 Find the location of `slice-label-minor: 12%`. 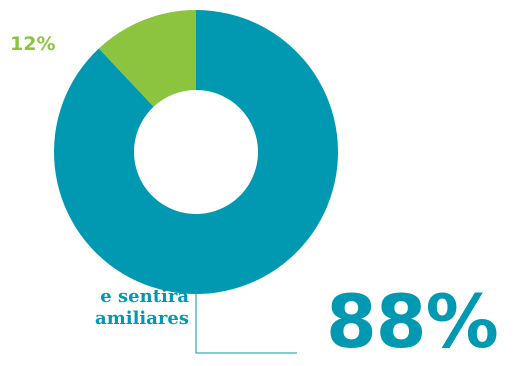

slice-label-minor: 12% is located at coordinates (33, 44).